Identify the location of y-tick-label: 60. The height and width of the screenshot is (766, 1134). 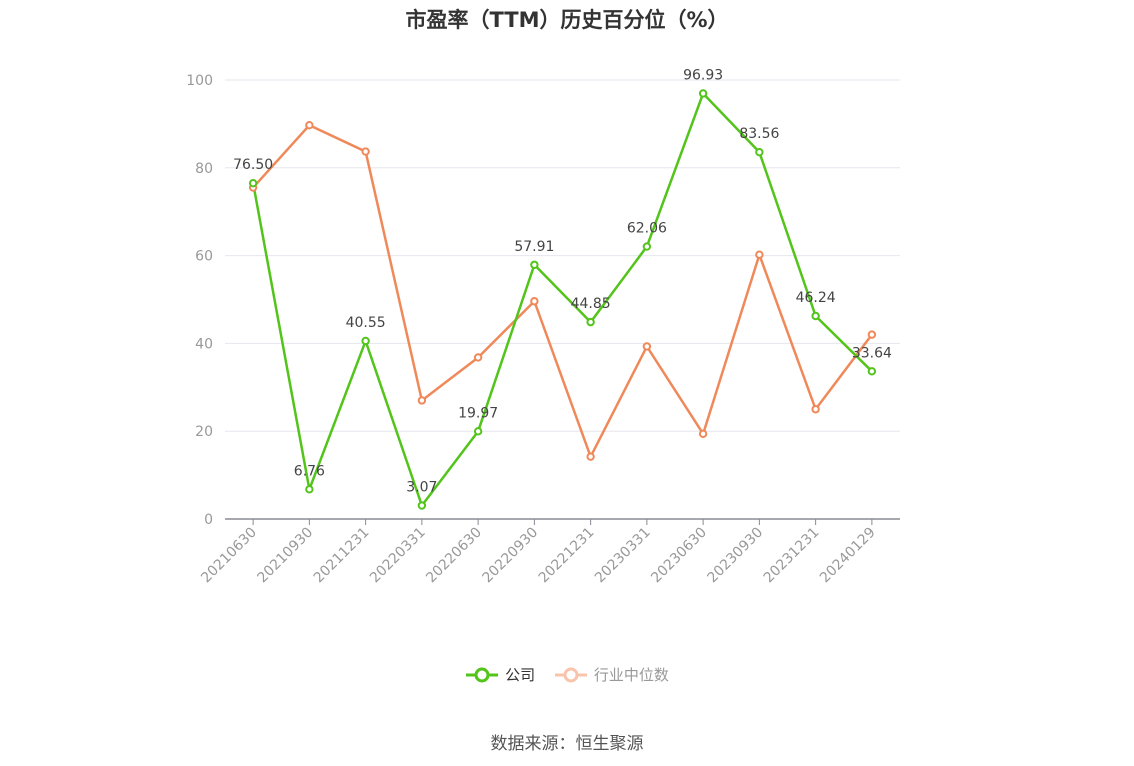
(204, 257).